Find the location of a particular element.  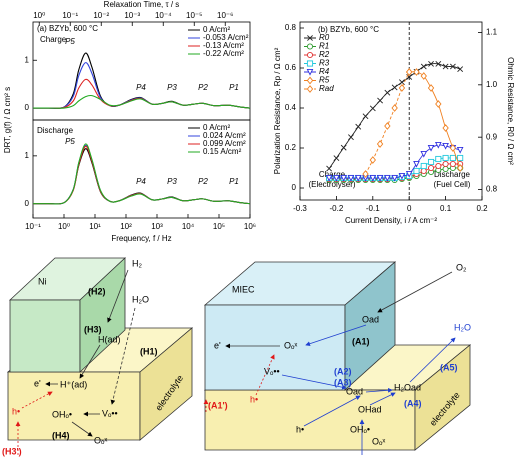

label: H₂Oad is located at coordinates (407, 387).